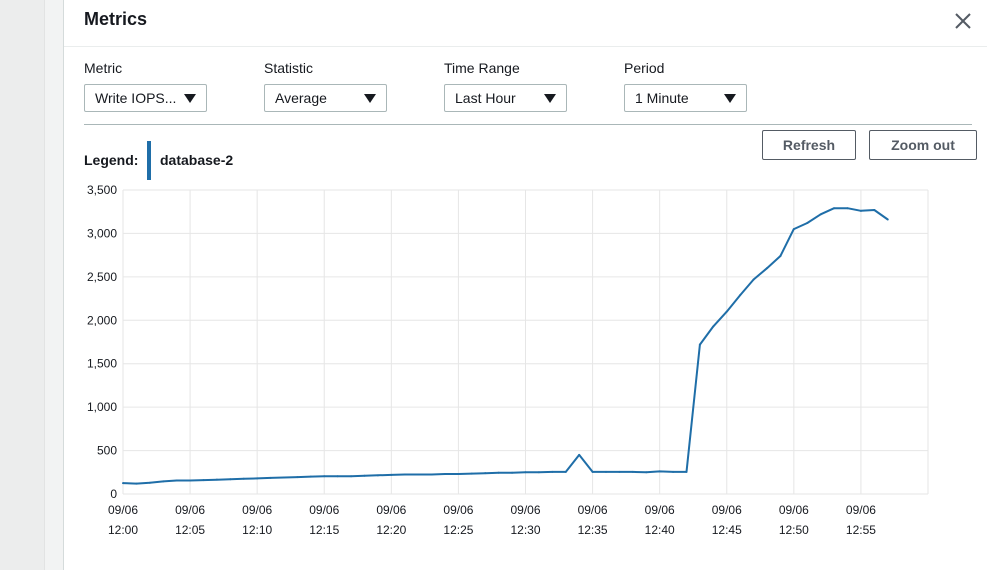 Image resolution: width=987 pixels, height=570 pixels. I want to click on statistic-control: Statistic Average, so click(325, 86).